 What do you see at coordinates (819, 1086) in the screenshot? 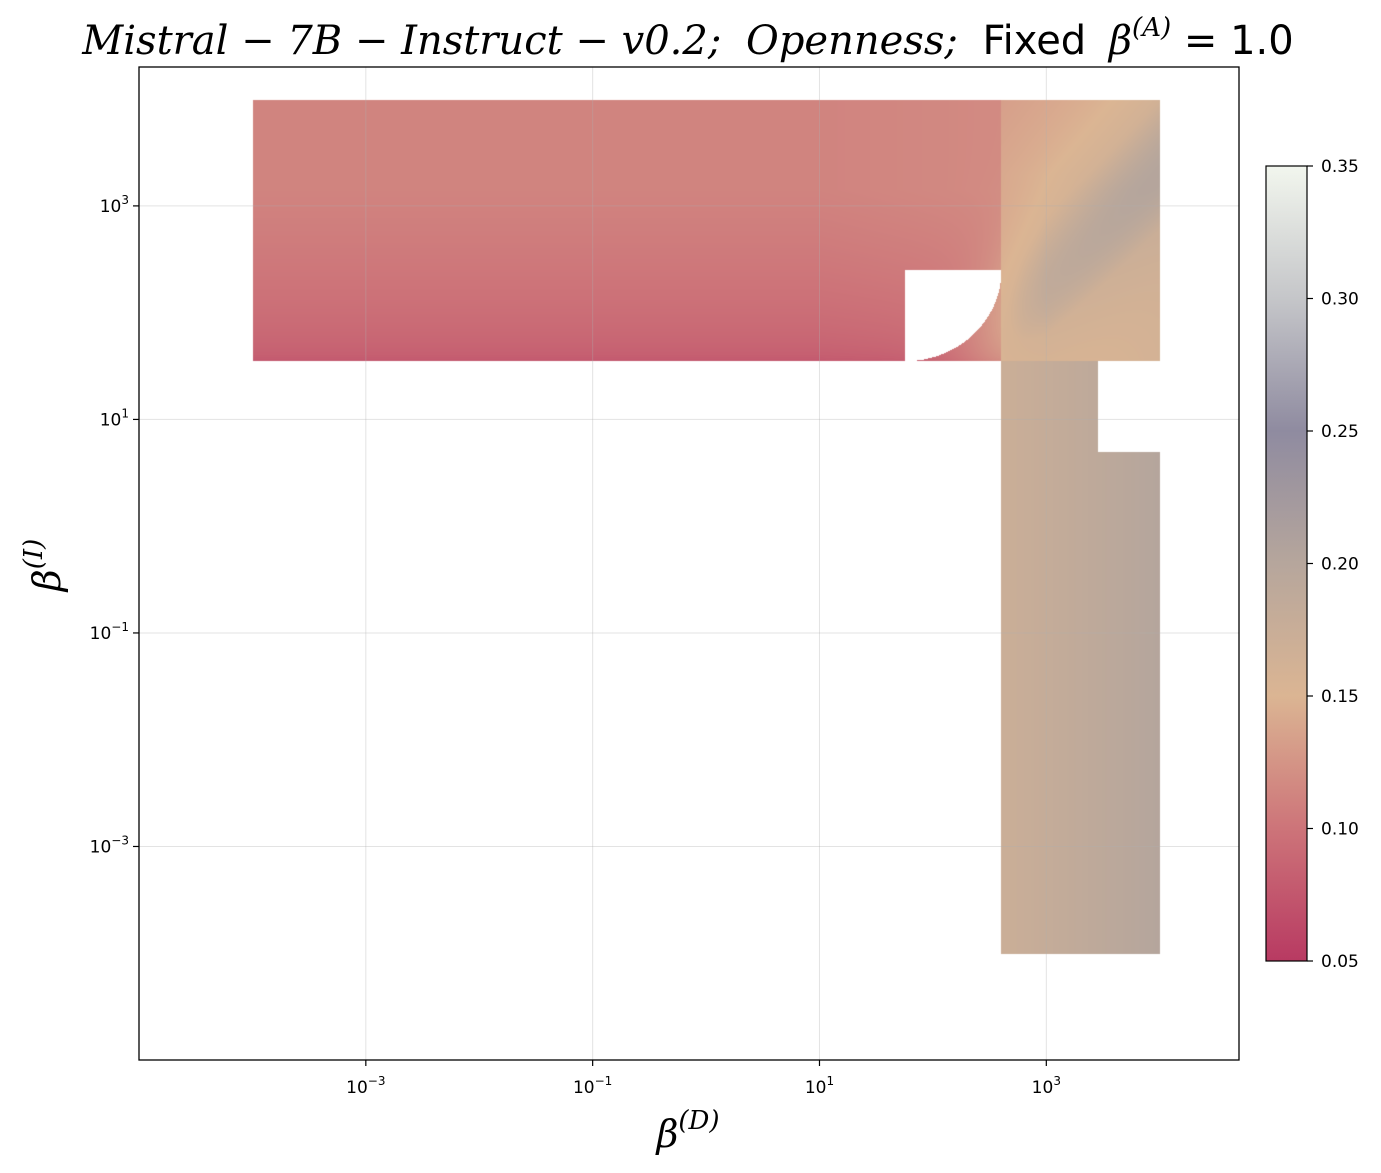
I see `x-tick-label: 10¹` at bounding box center [819, 1086].